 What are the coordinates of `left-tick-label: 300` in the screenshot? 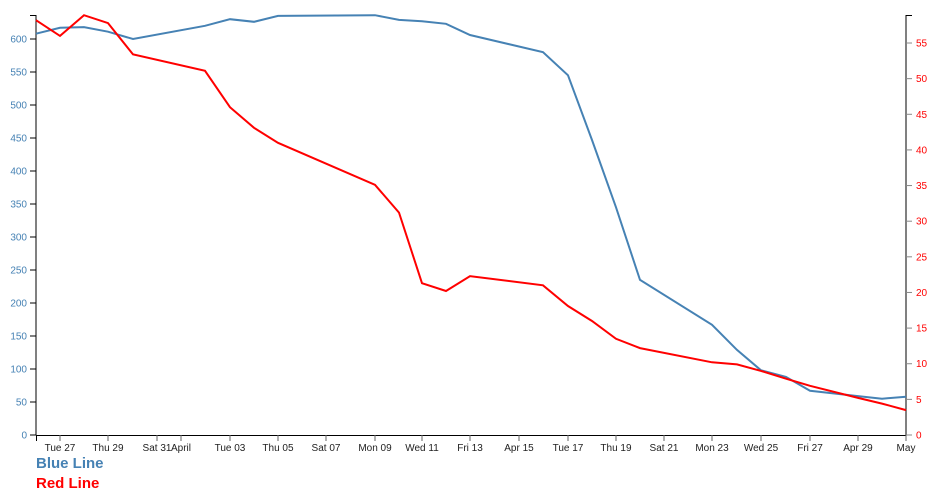 It's located at (18, 238).